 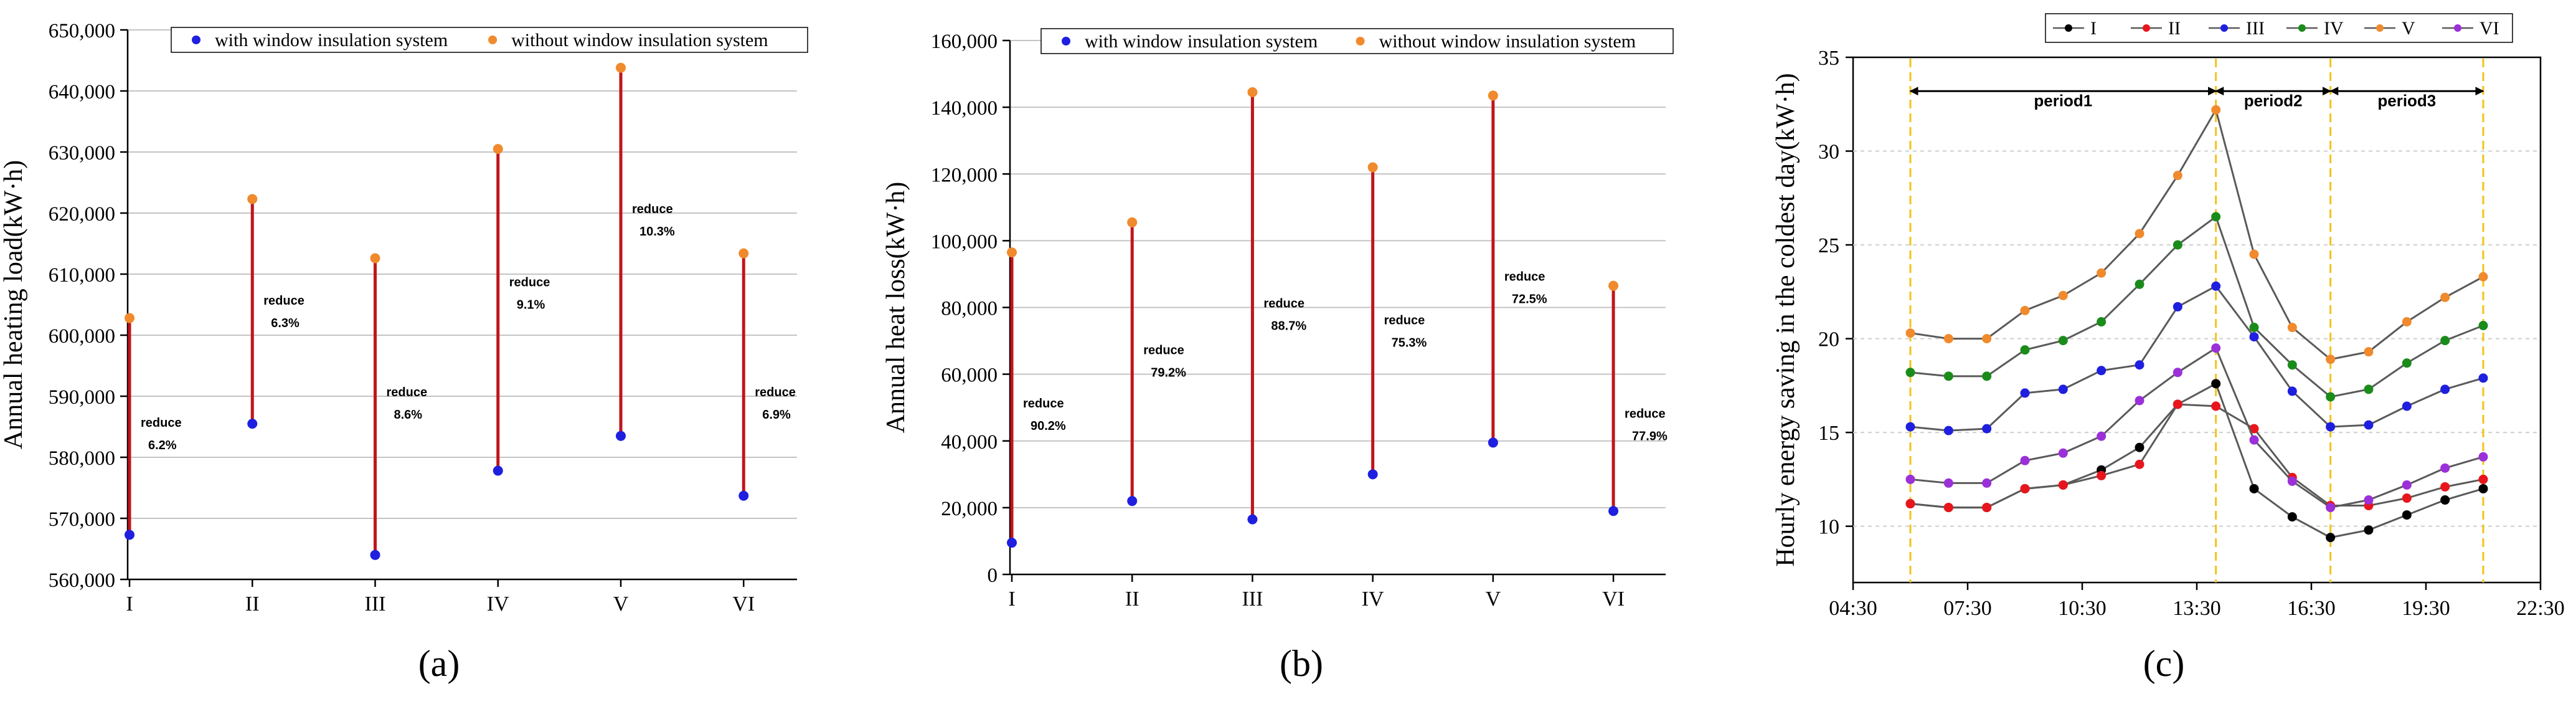 I want to click on y-tick-label: 60,000, so click(x=969, y=375).